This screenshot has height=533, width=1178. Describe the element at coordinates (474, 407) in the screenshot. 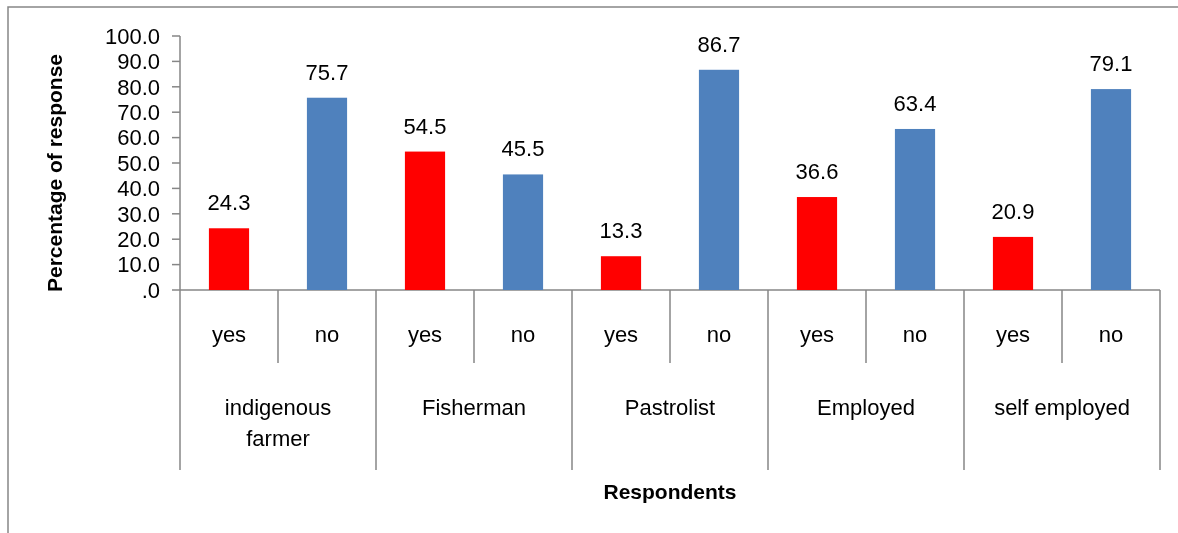

I see `x-tick-label: Fisherman` at that location.